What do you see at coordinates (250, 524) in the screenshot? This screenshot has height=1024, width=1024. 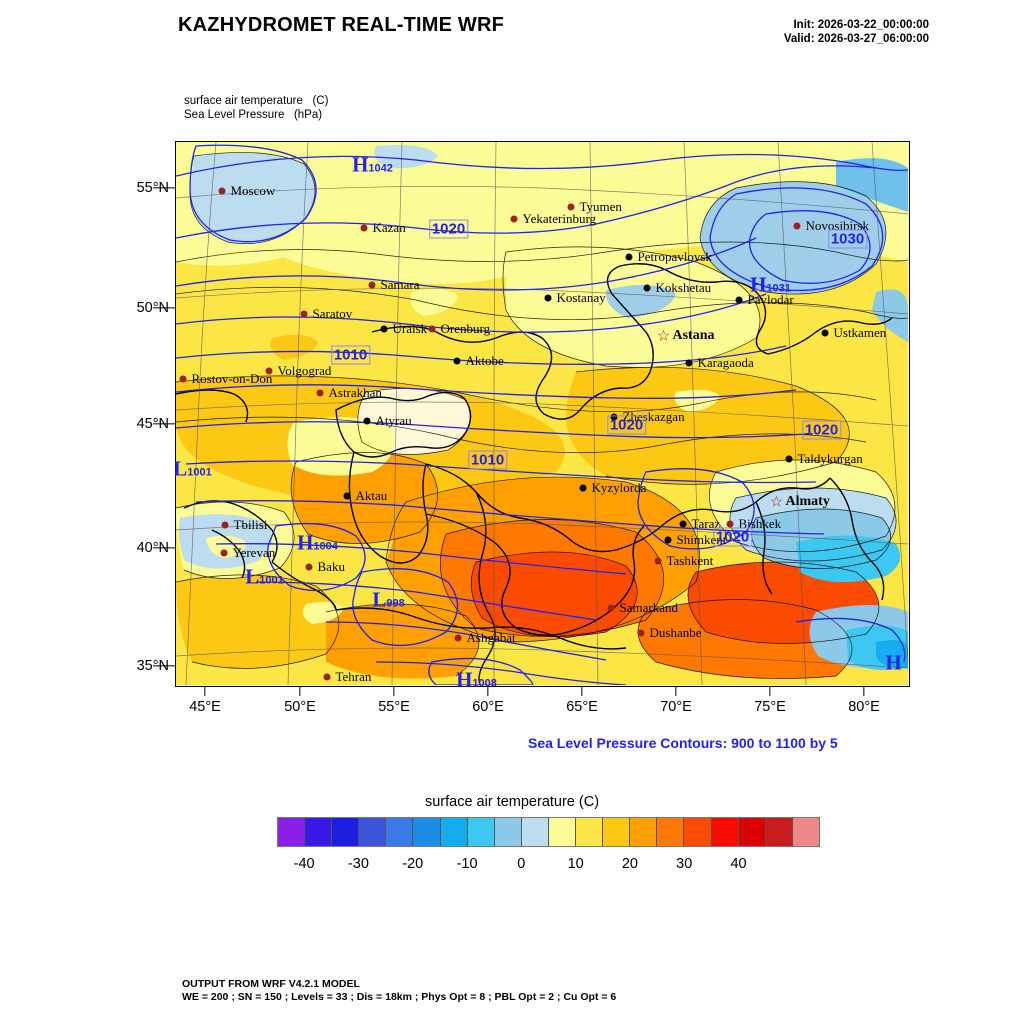 I see `city-label: Tbilisi` at bounding box center [250, 524].